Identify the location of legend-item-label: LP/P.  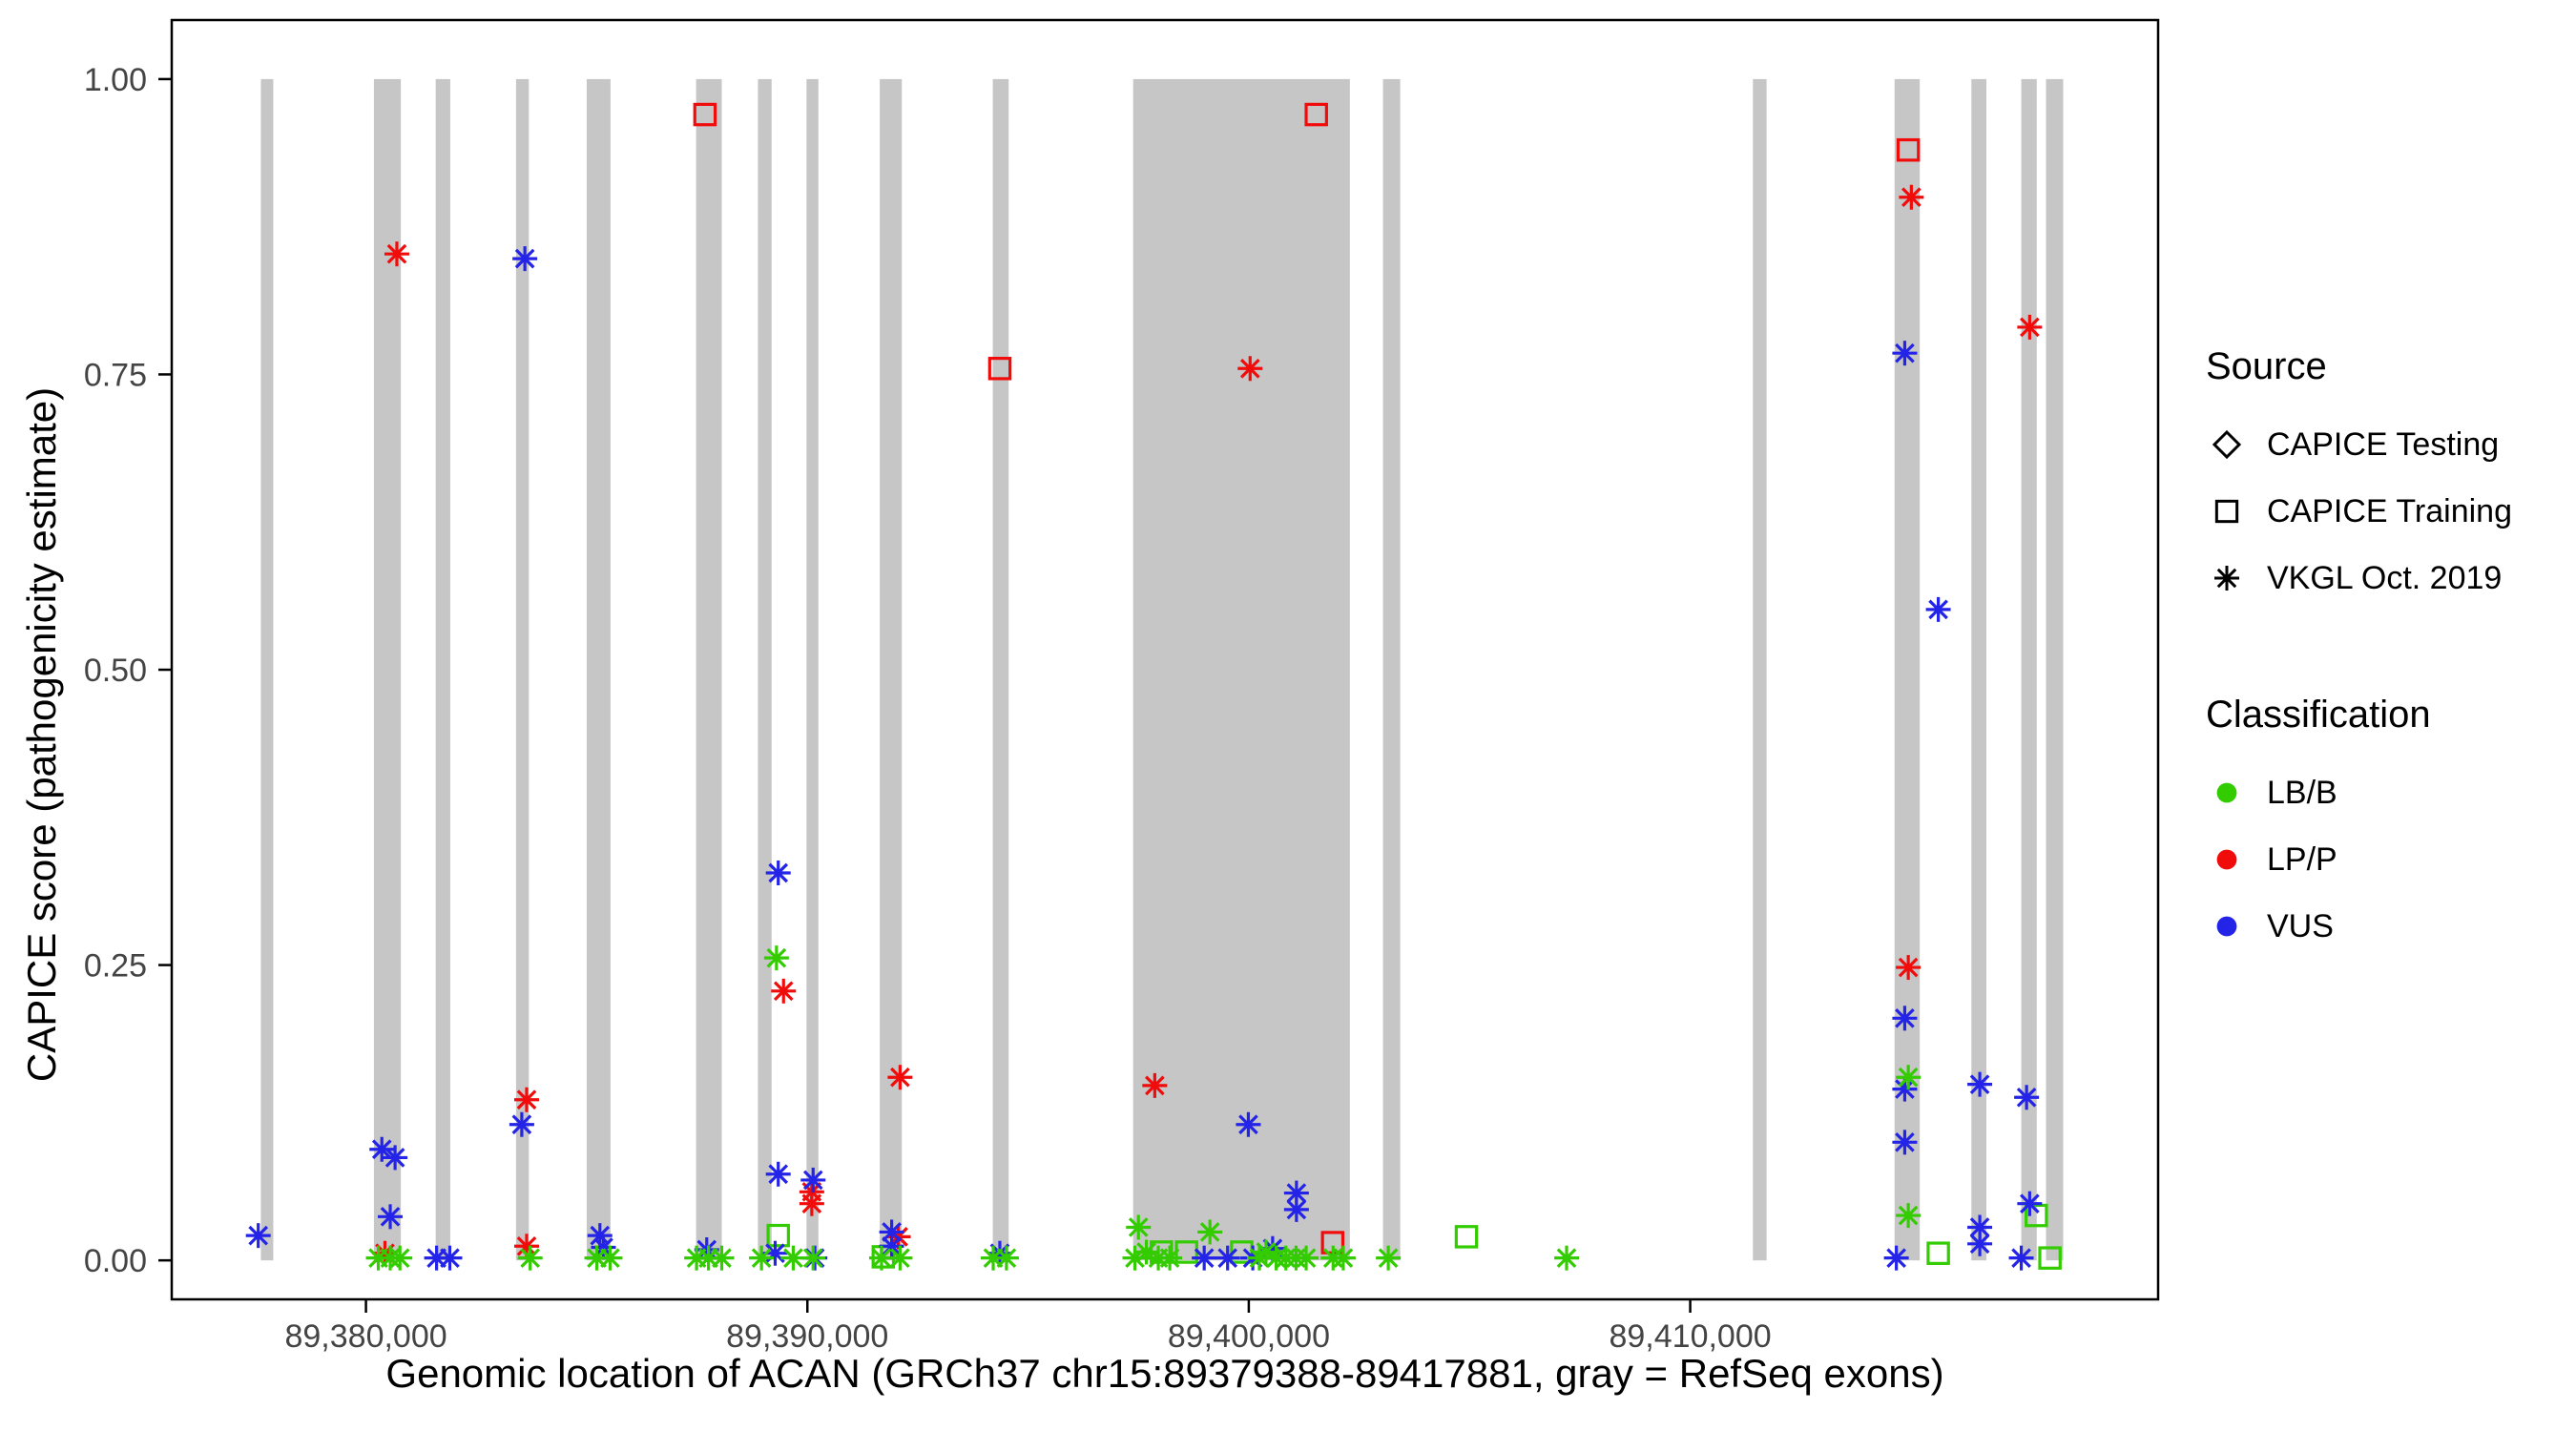
(2302, 859).